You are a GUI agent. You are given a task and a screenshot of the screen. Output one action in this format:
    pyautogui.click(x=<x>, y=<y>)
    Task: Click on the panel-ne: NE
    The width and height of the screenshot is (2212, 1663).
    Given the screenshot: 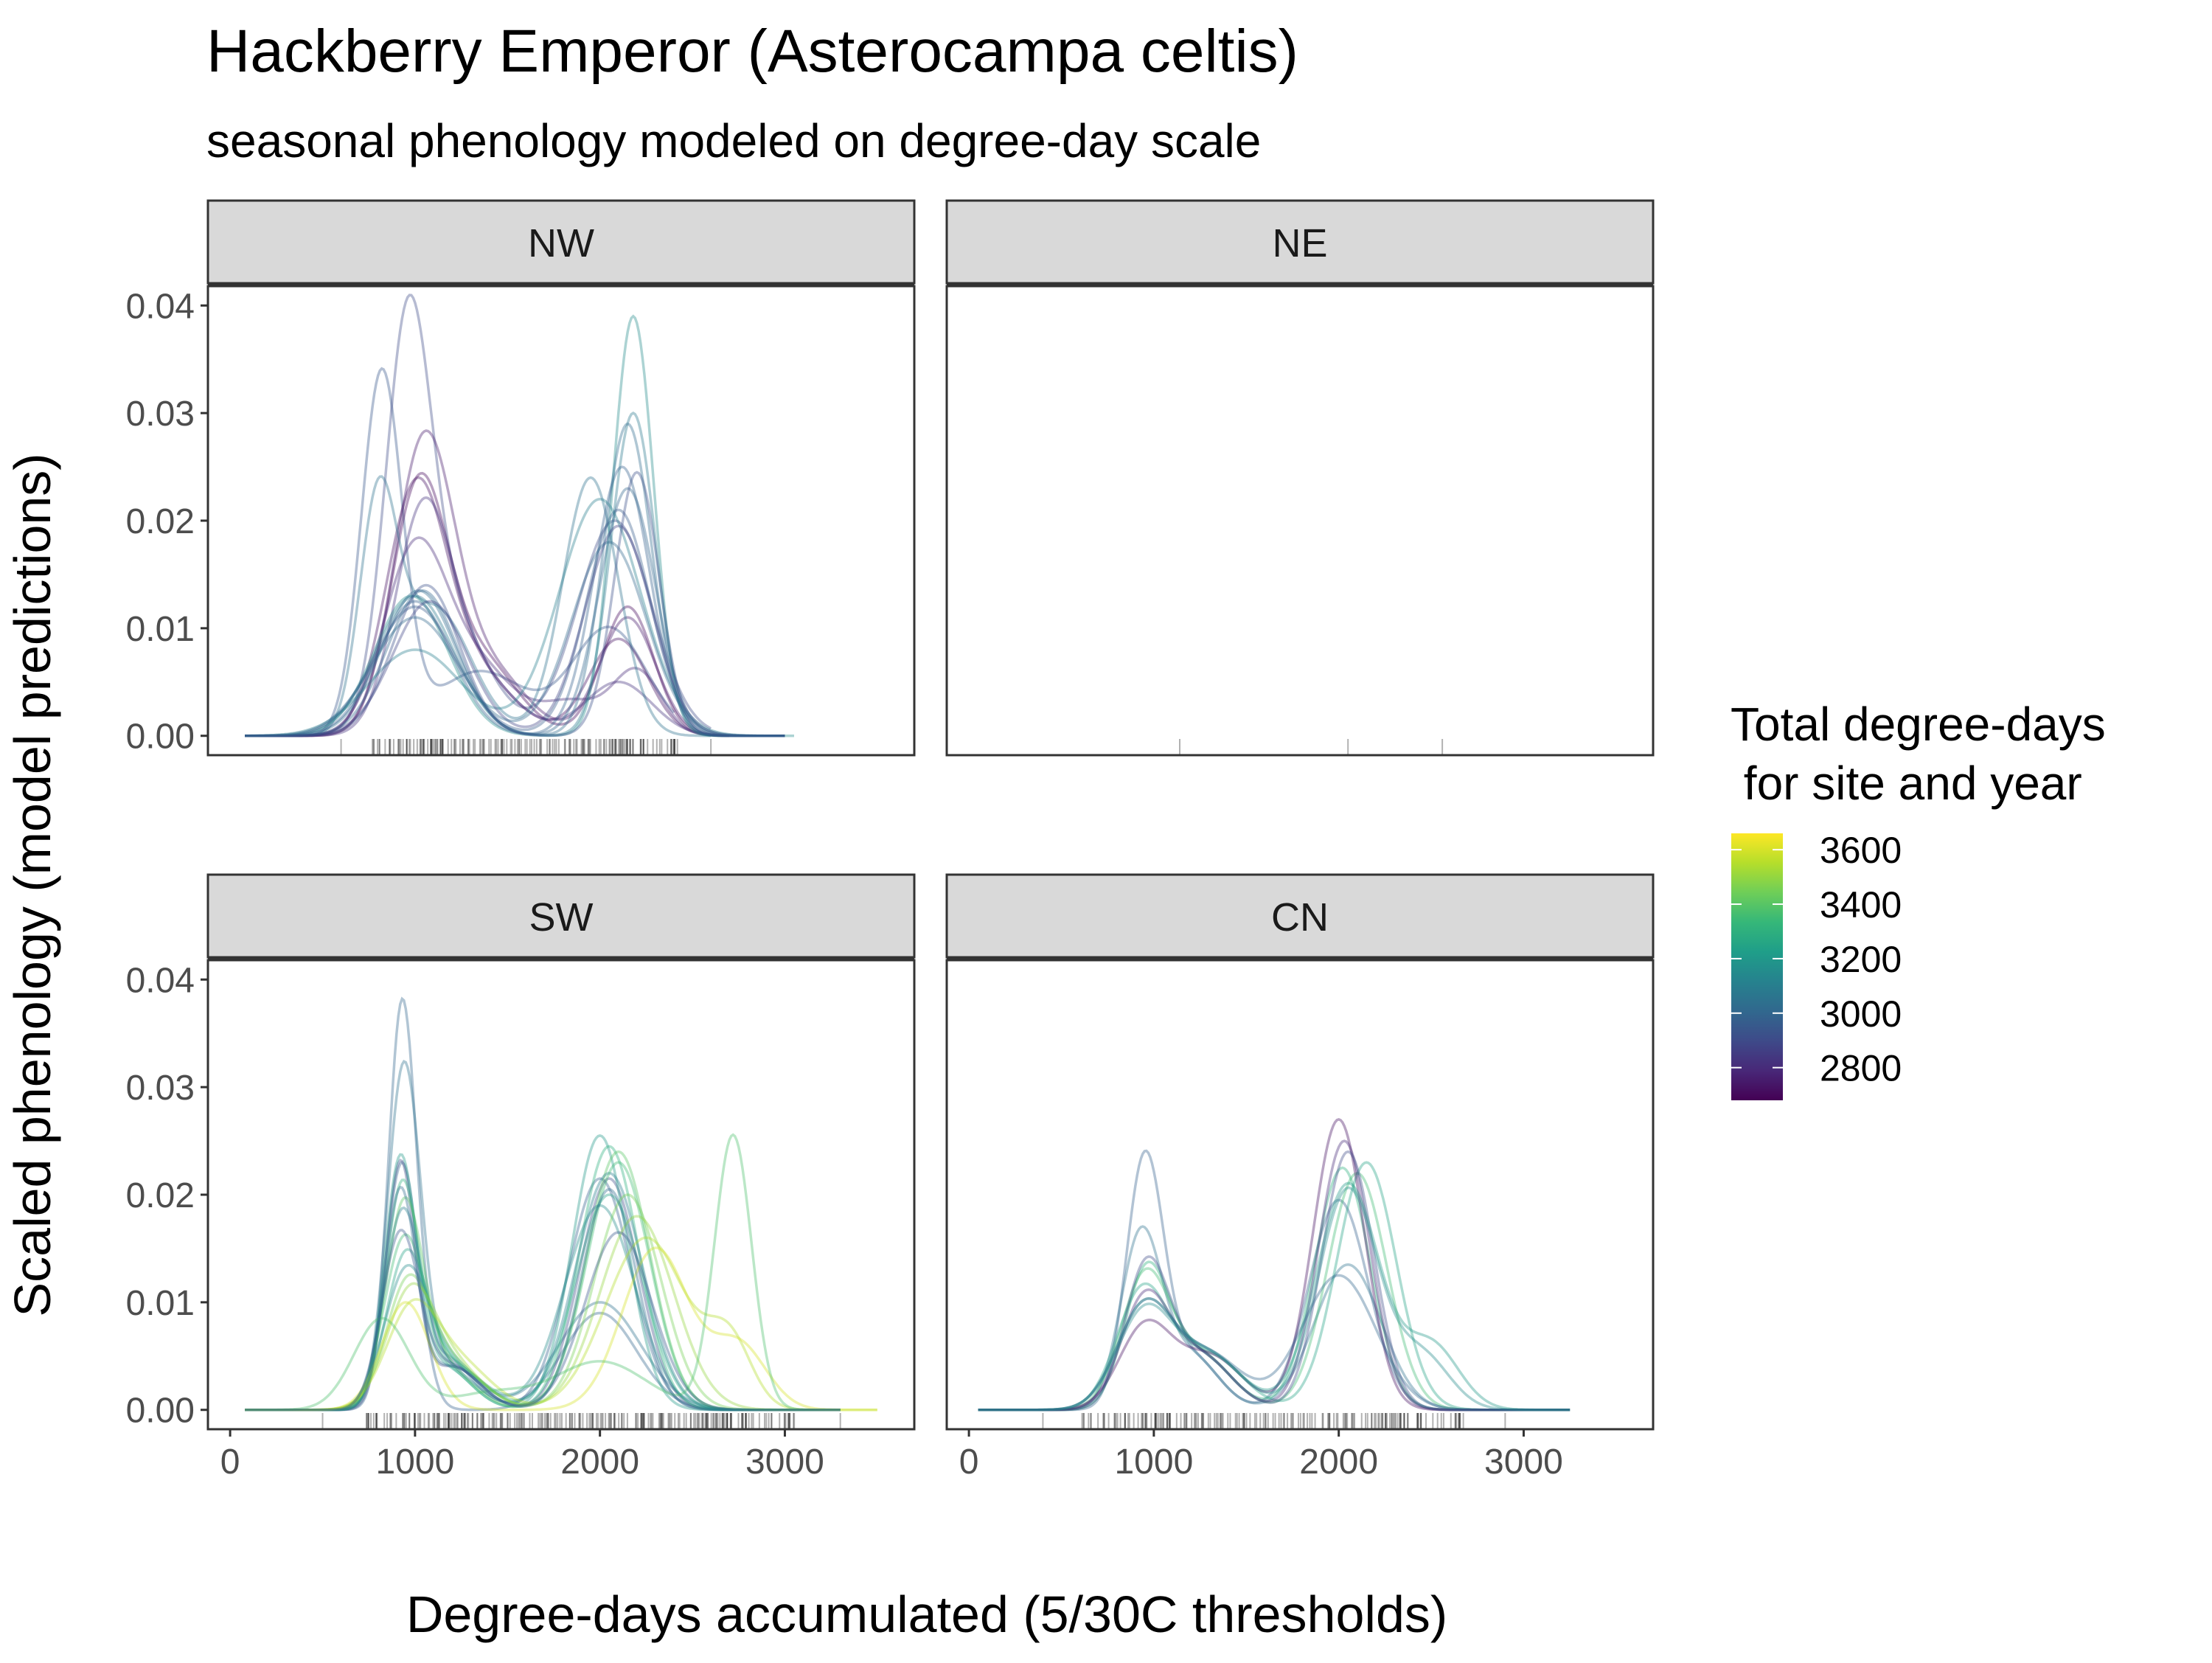 What is the action you would take?
    pyautogui.click(x=1300, y=478)
    